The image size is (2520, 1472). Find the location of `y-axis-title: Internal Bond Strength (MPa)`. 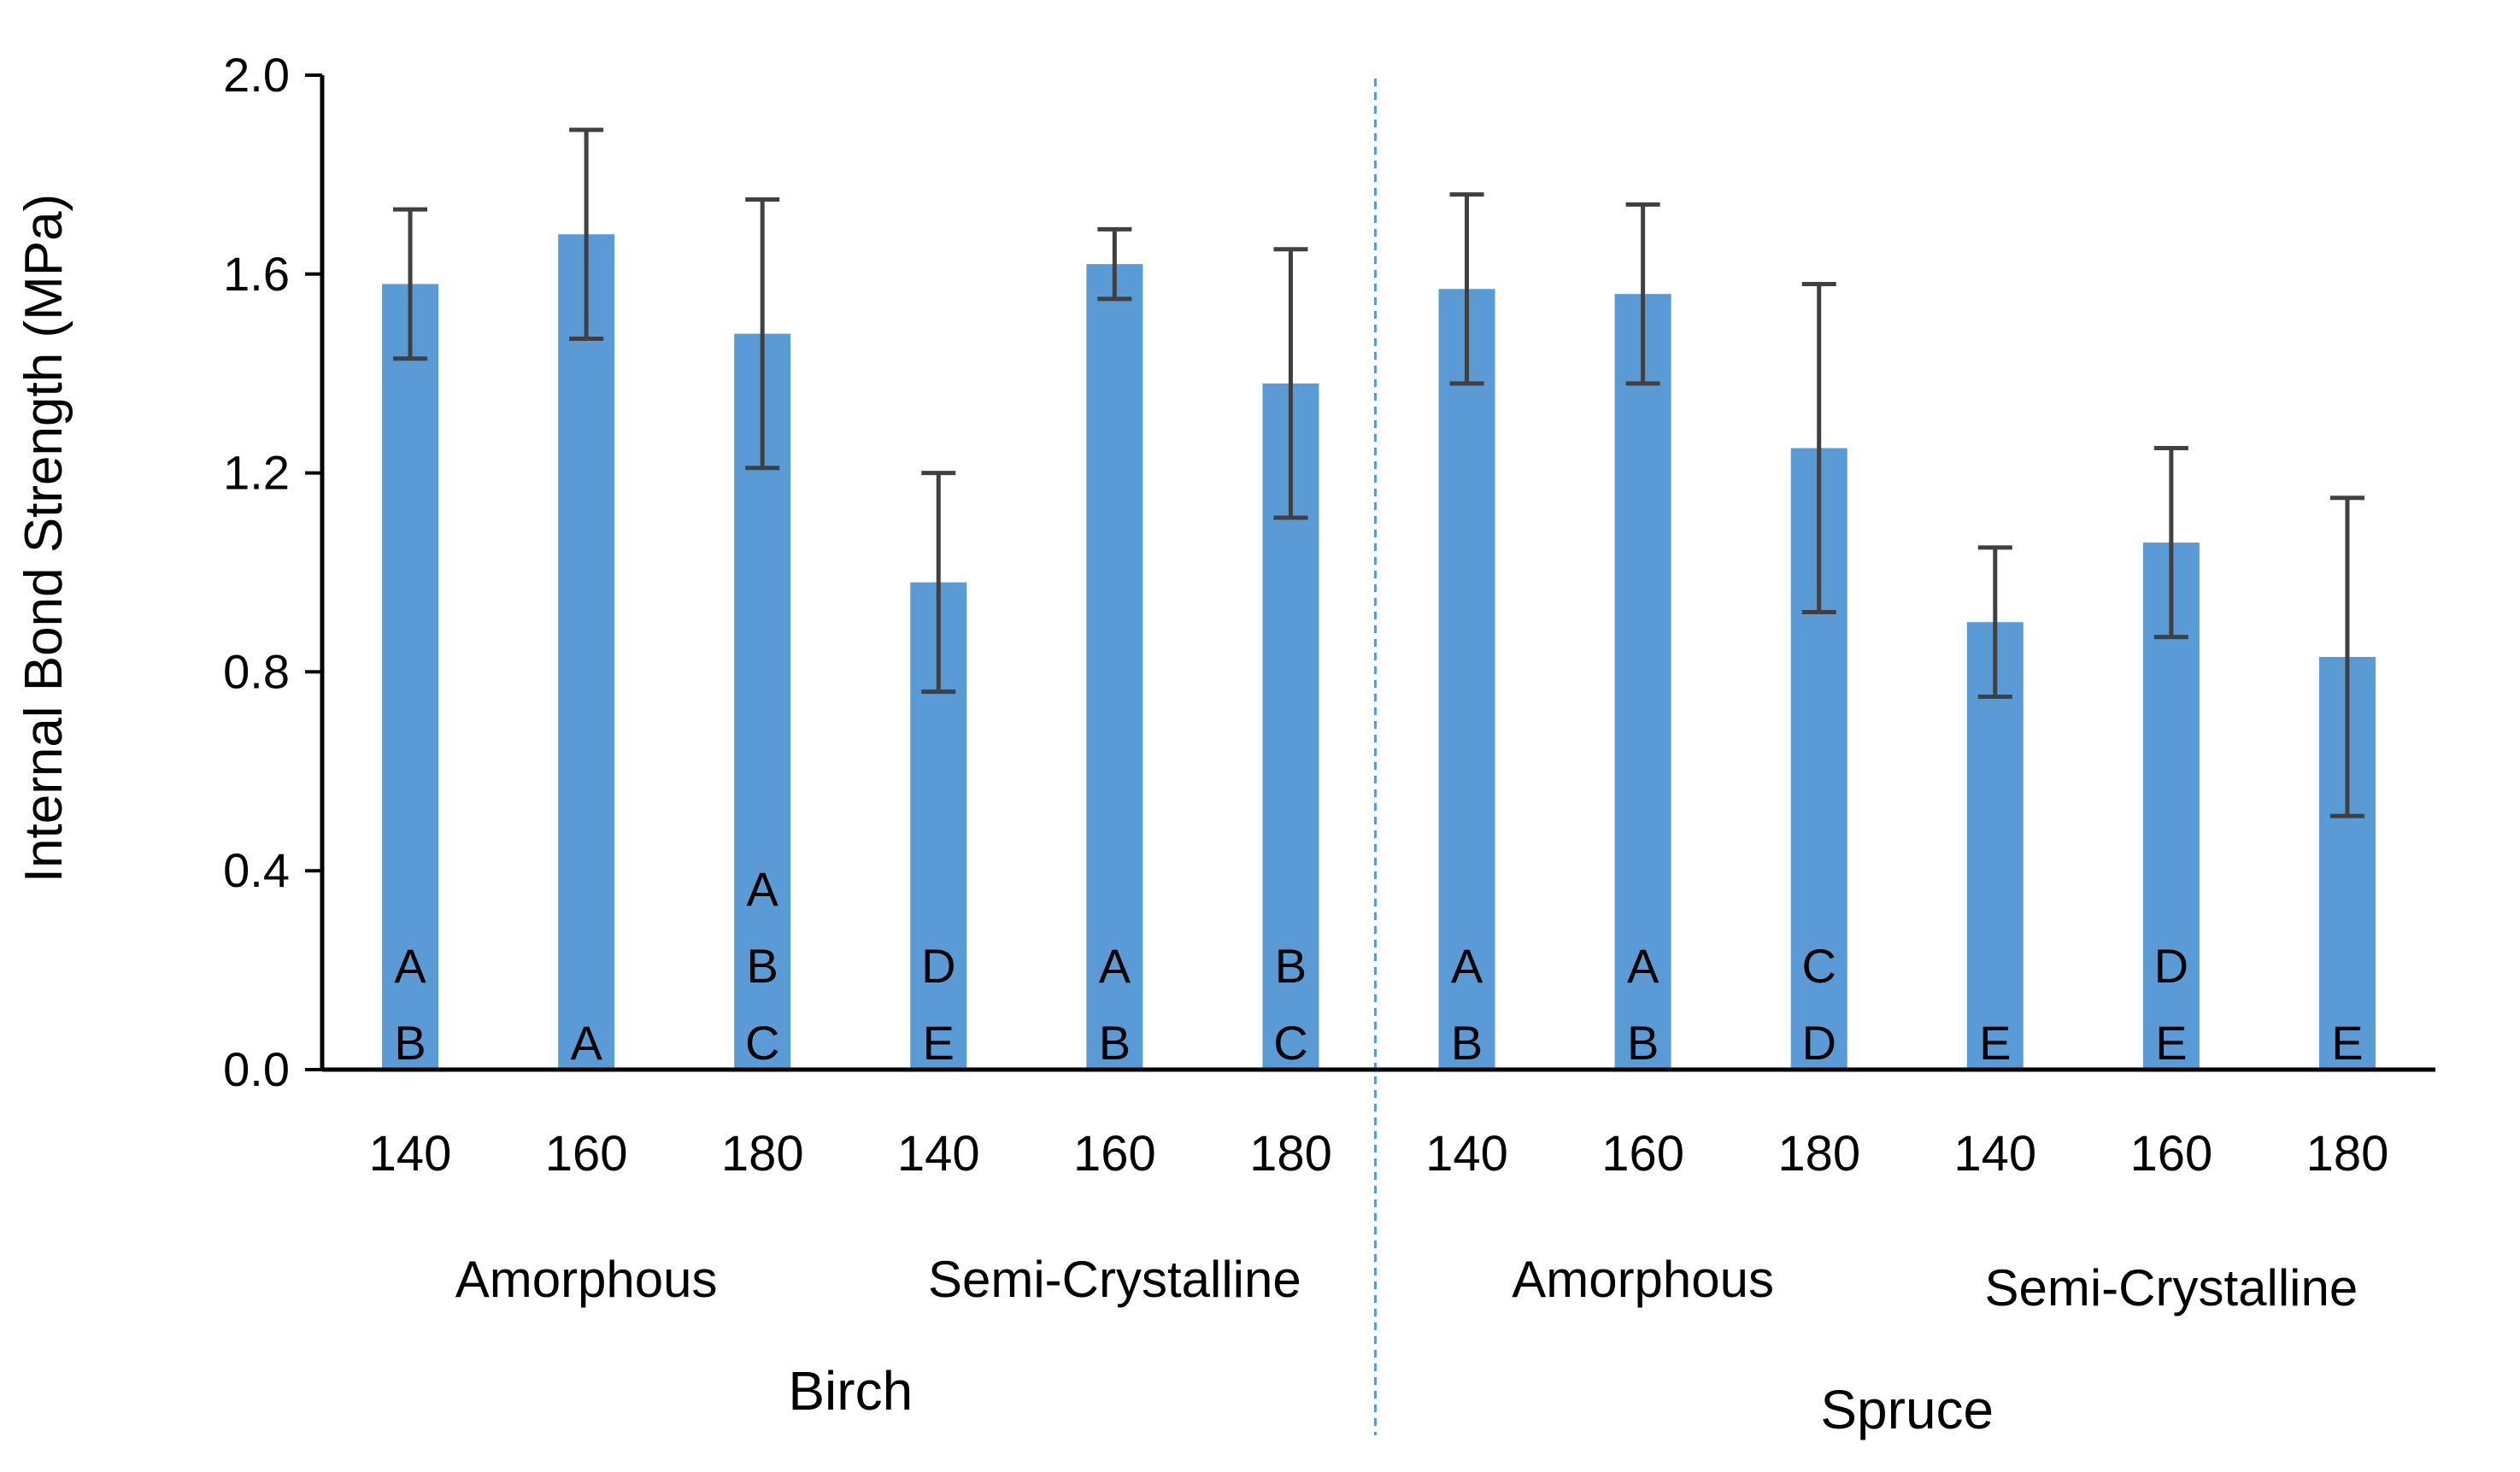

y-axis-title: Internal Bond Strength (MPa) is located at coordinates (44, 538).